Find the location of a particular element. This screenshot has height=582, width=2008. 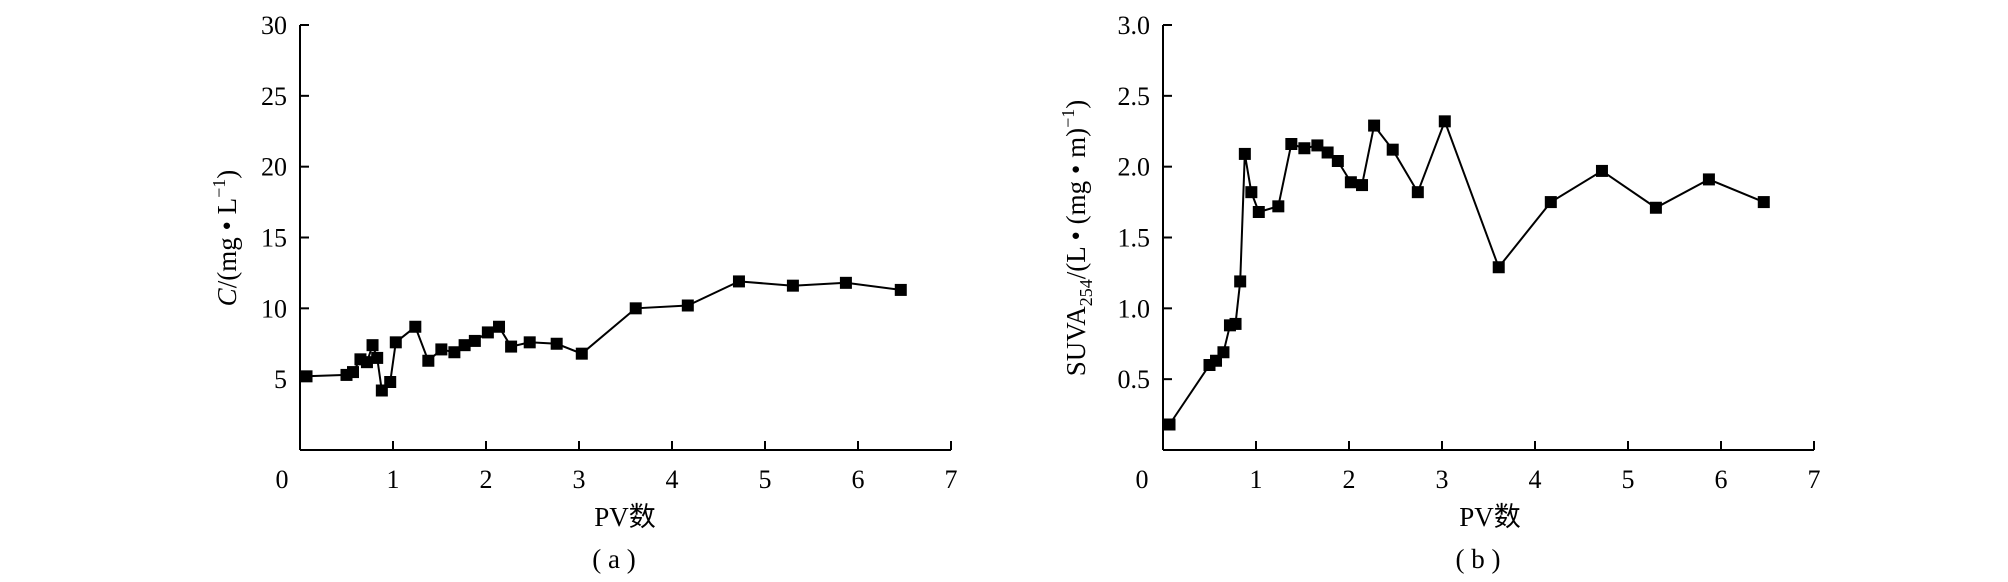

chart-b-y-title-prefix: SUVA is located at coordinates (1076, 341).